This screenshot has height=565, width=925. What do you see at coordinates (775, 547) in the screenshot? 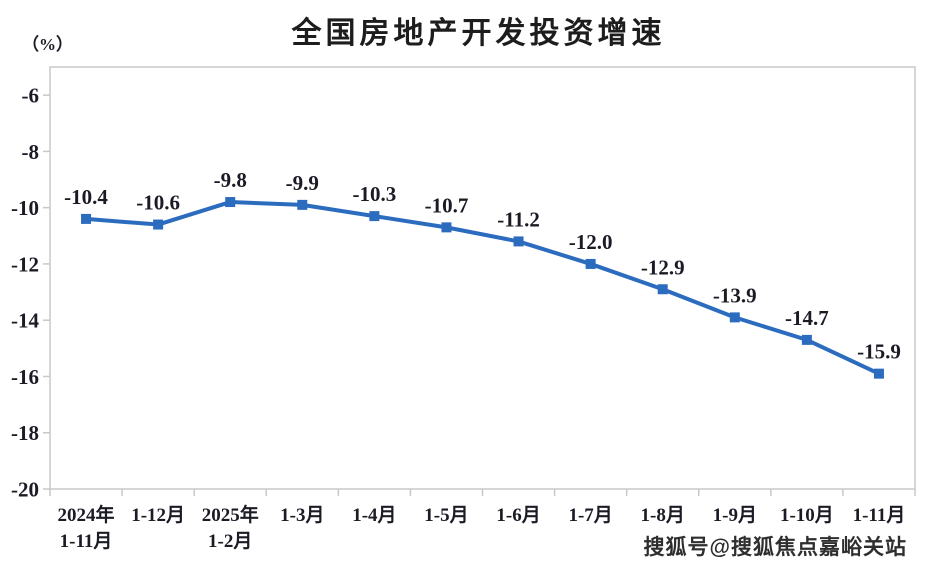
I see `watermark: 搜狐号@搜狐焦点嘉峪关站` at bounding box center [775, 547].